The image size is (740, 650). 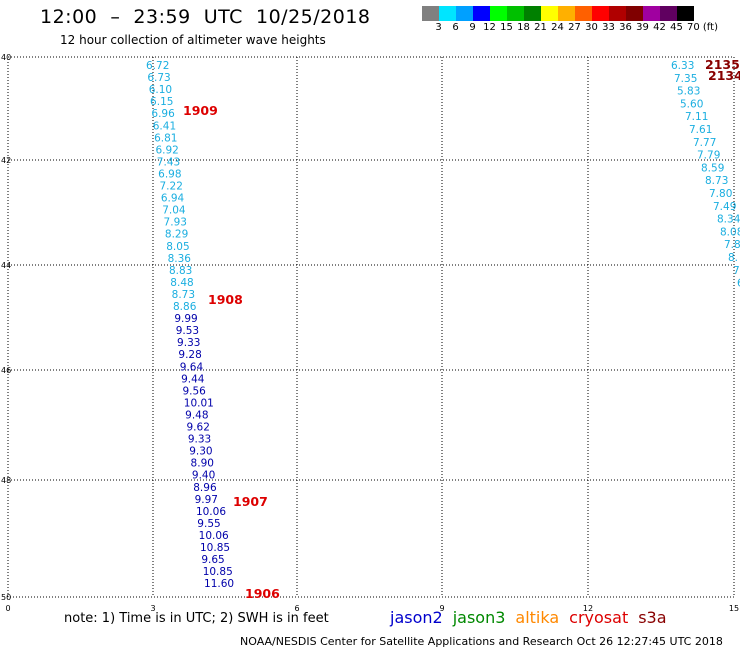 What do you see at coordinates (185, 307) in the screenshot?
I see `wave-height-value: 8.86` at bounding box center [185, 307].